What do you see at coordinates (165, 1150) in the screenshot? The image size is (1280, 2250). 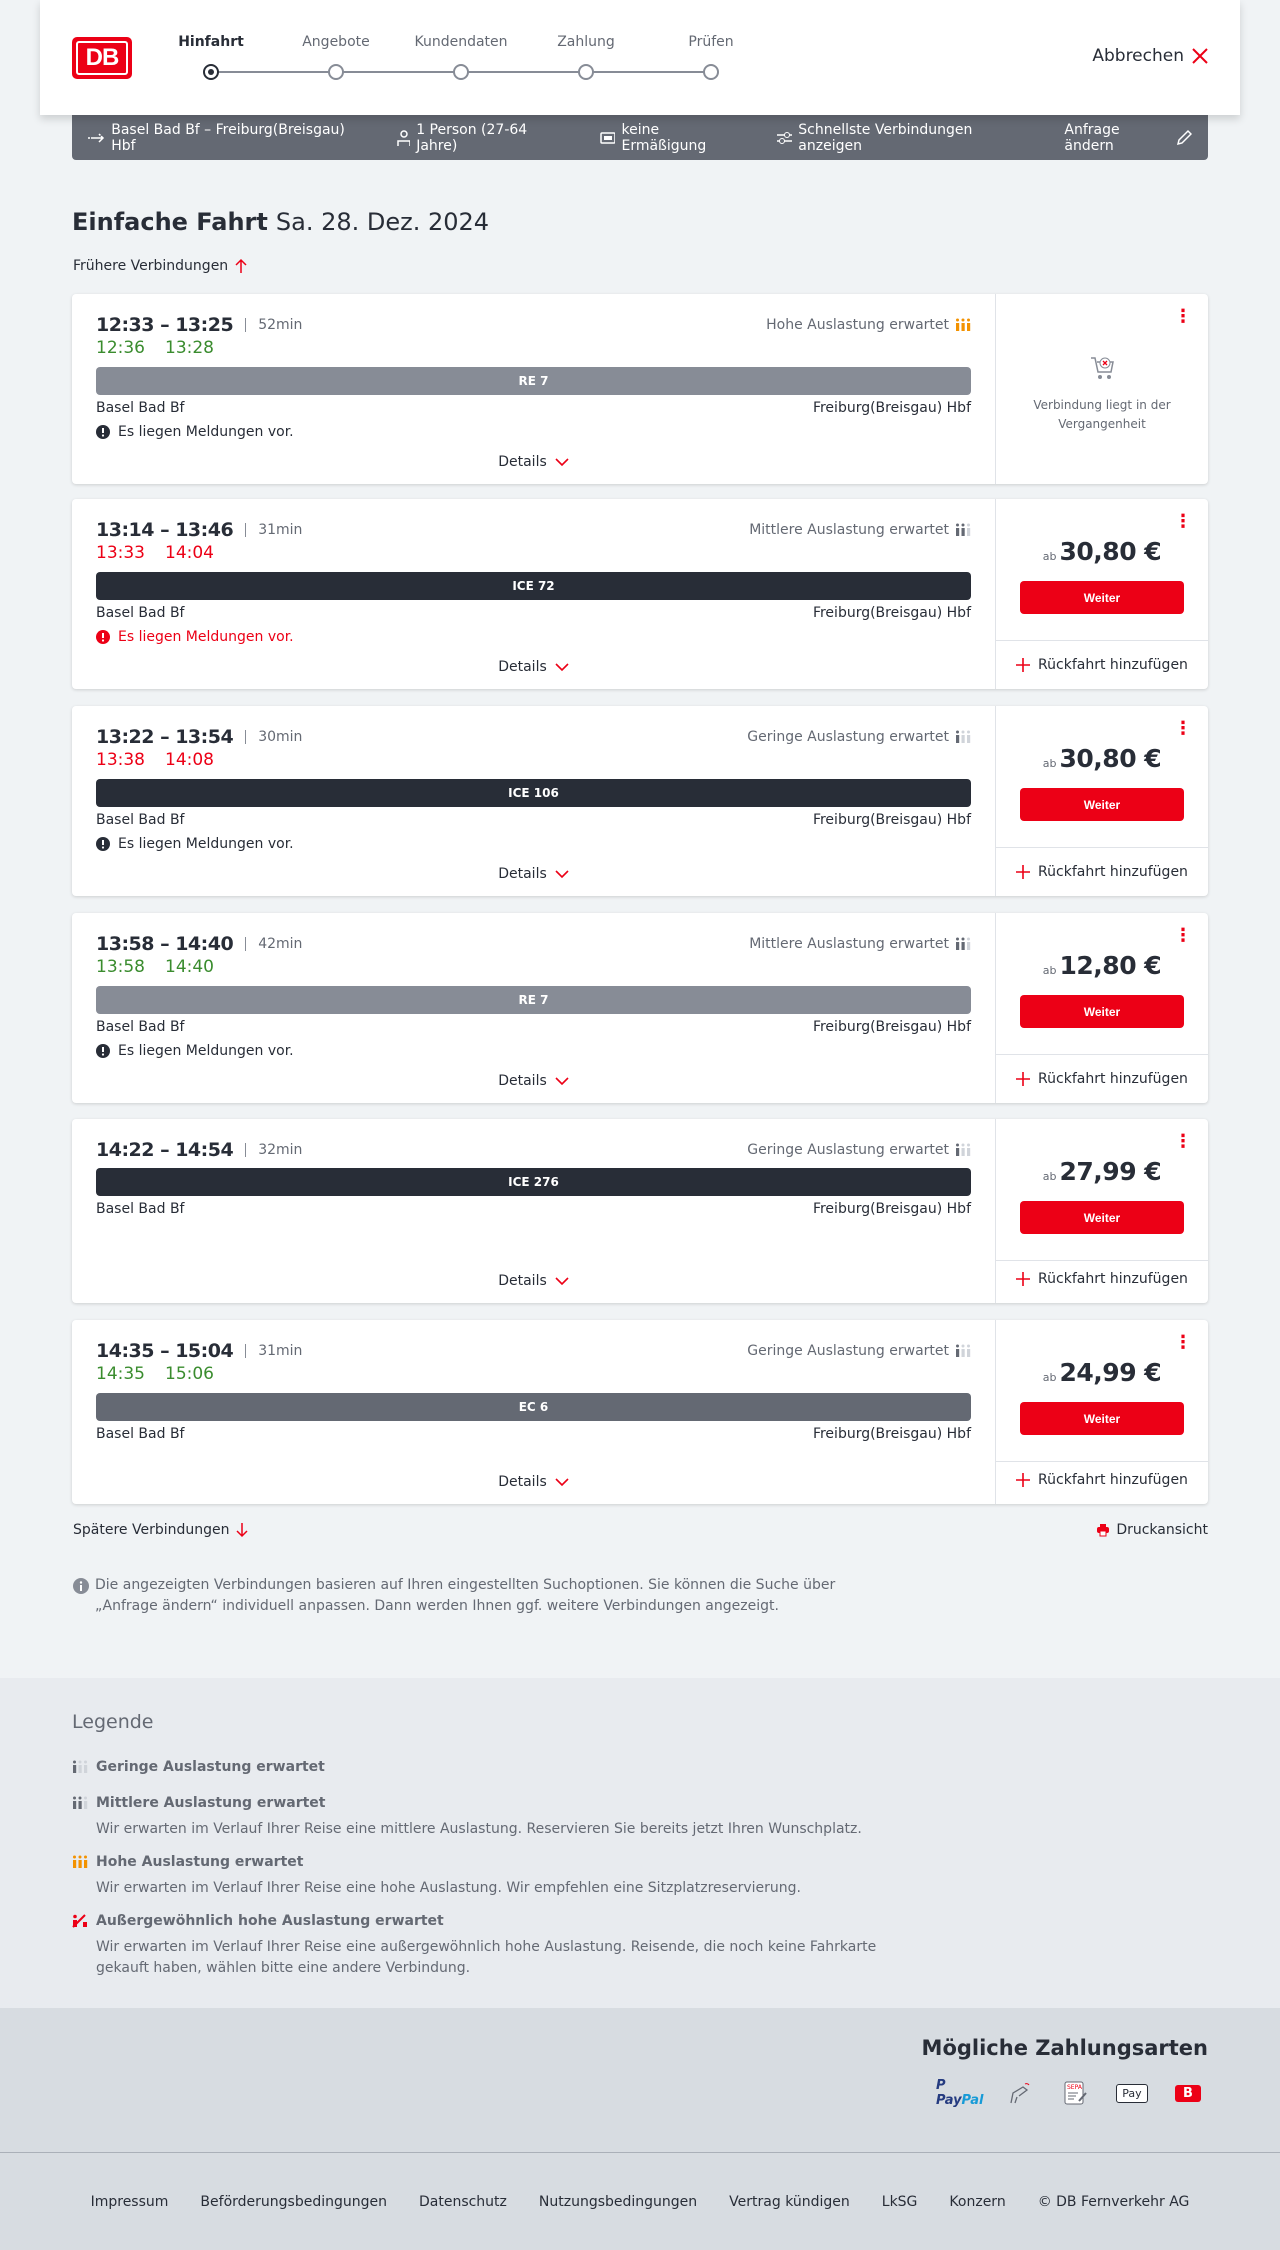 I see `departure-arrival-times: 14:22 – 14:54` at bounding box center [165, 1150].